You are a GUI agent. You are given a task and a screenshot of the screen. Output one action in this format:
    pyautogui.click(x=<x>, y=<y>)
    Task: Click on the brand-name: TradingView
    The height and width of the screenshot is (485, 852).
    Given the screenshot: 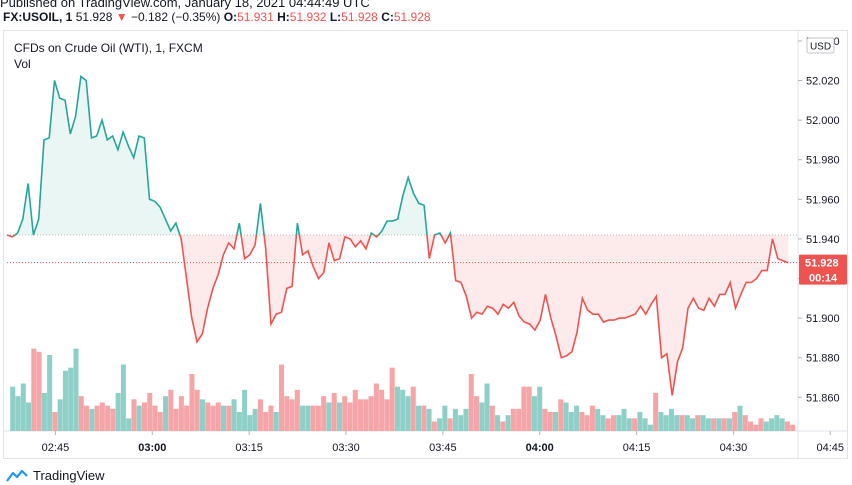 What is the action you would take?
    pyautogui.click(x=69, y=475)
    